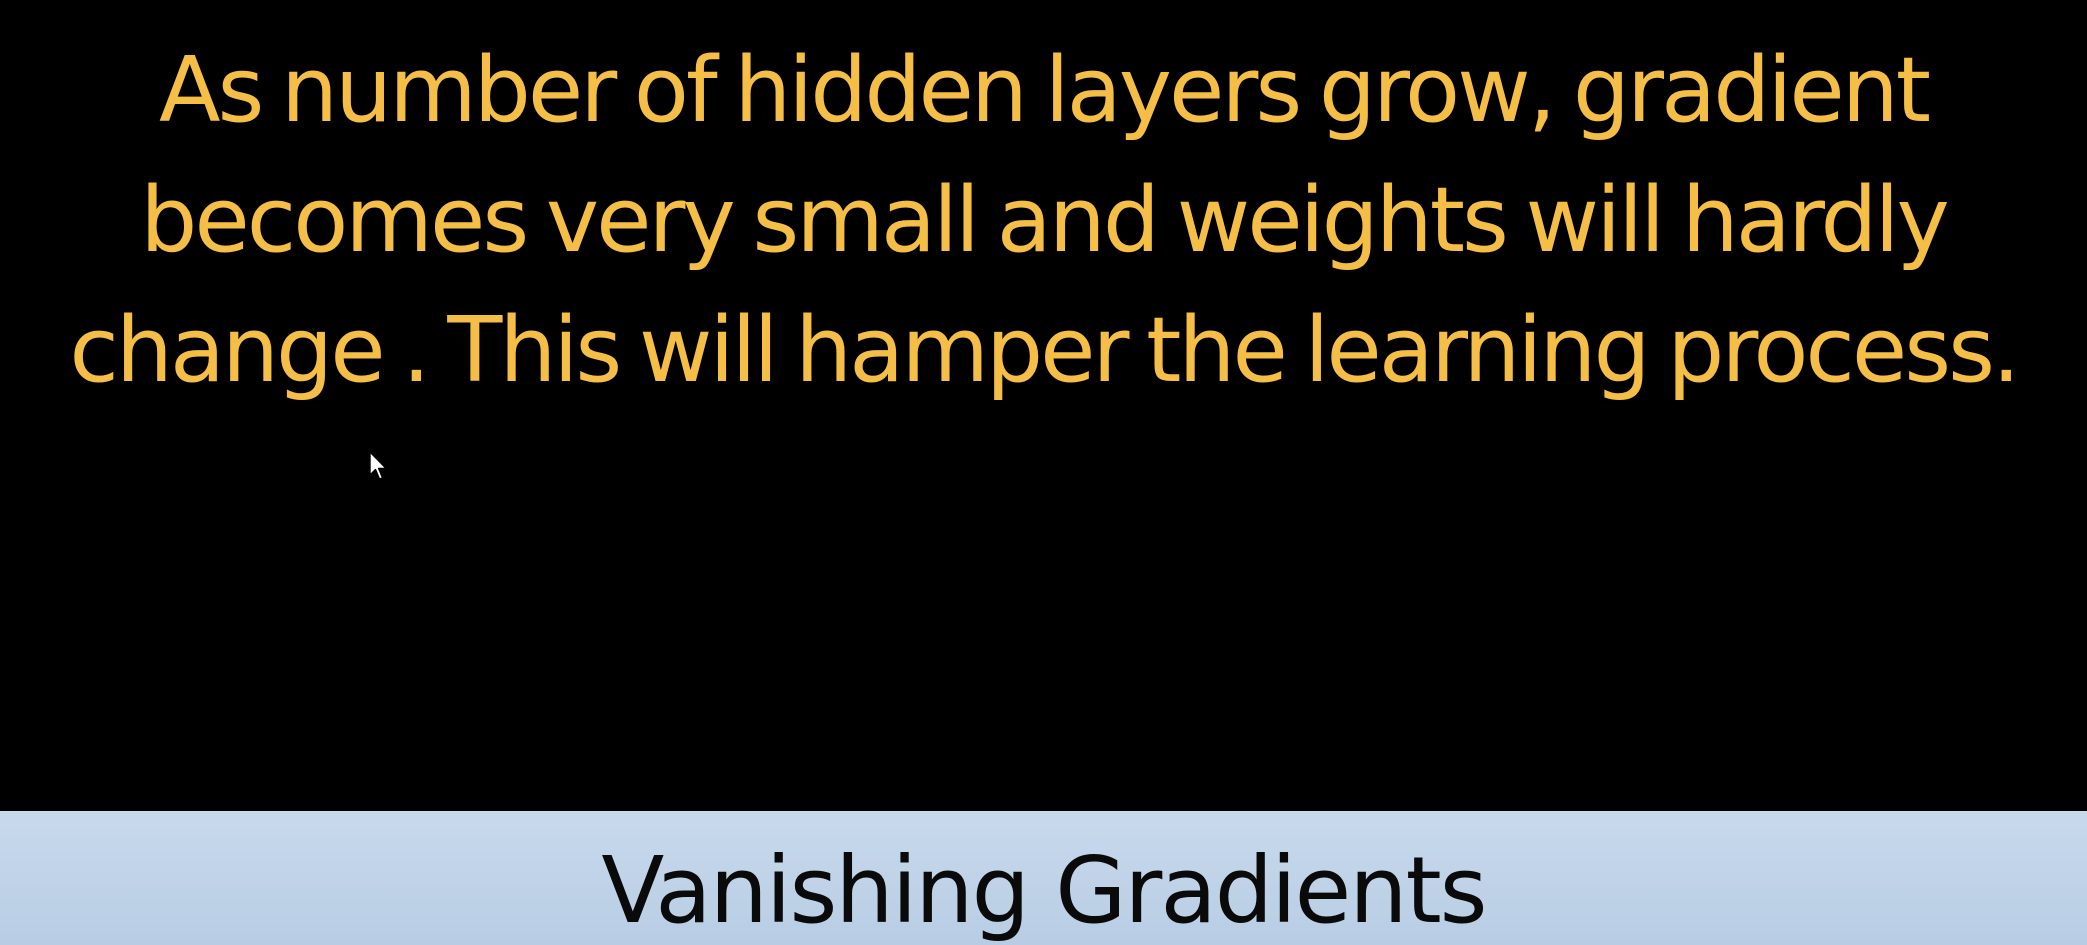 The height and width of the screenshot is (945, 2087). I want to click on title-bar: Vanishing Gradients, so click(1043, 878).